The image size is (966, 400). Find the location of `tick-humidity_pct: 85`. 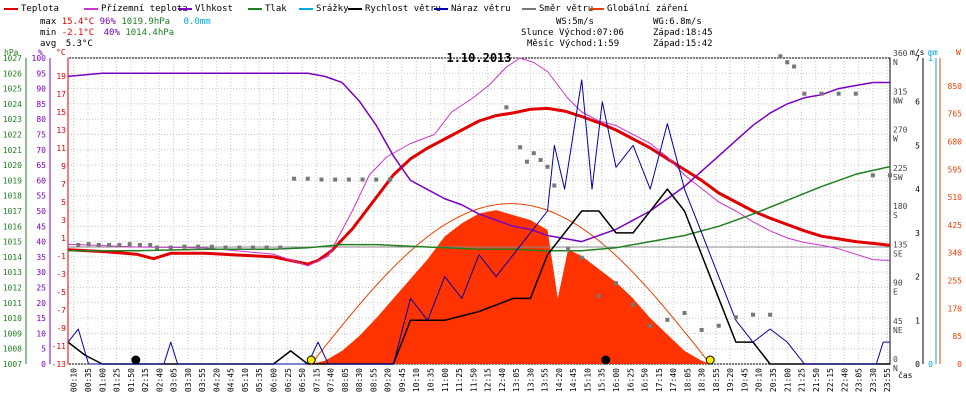

tick-humidity_pct: 85 is located at coordinates (41, 104).